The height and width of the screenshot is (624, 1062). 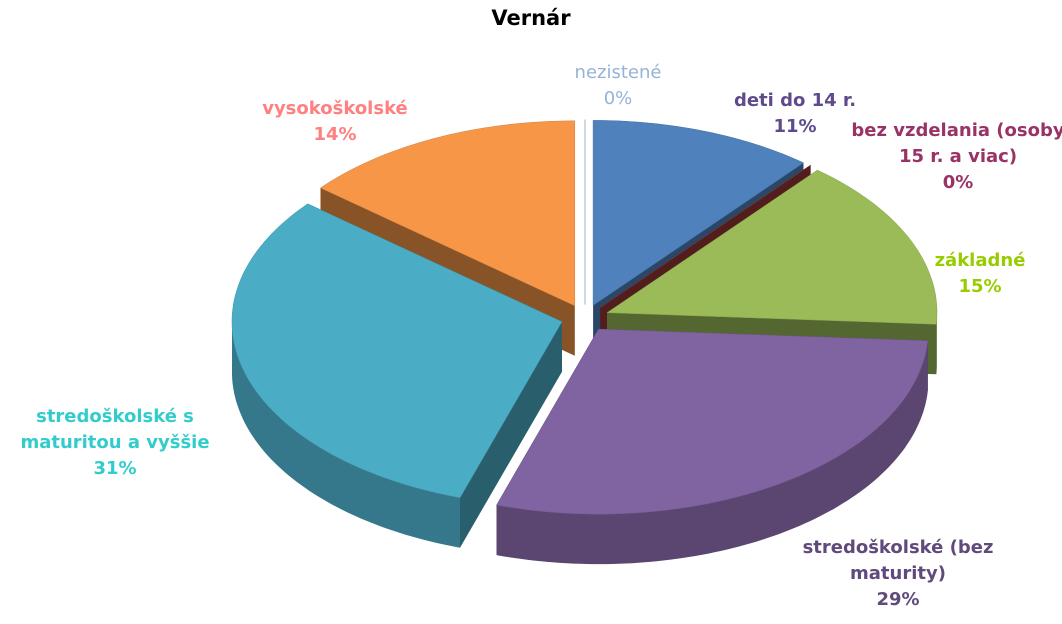 I want to click on slice-label: deti do 14 r. 11%, so click(x=795, y=114).